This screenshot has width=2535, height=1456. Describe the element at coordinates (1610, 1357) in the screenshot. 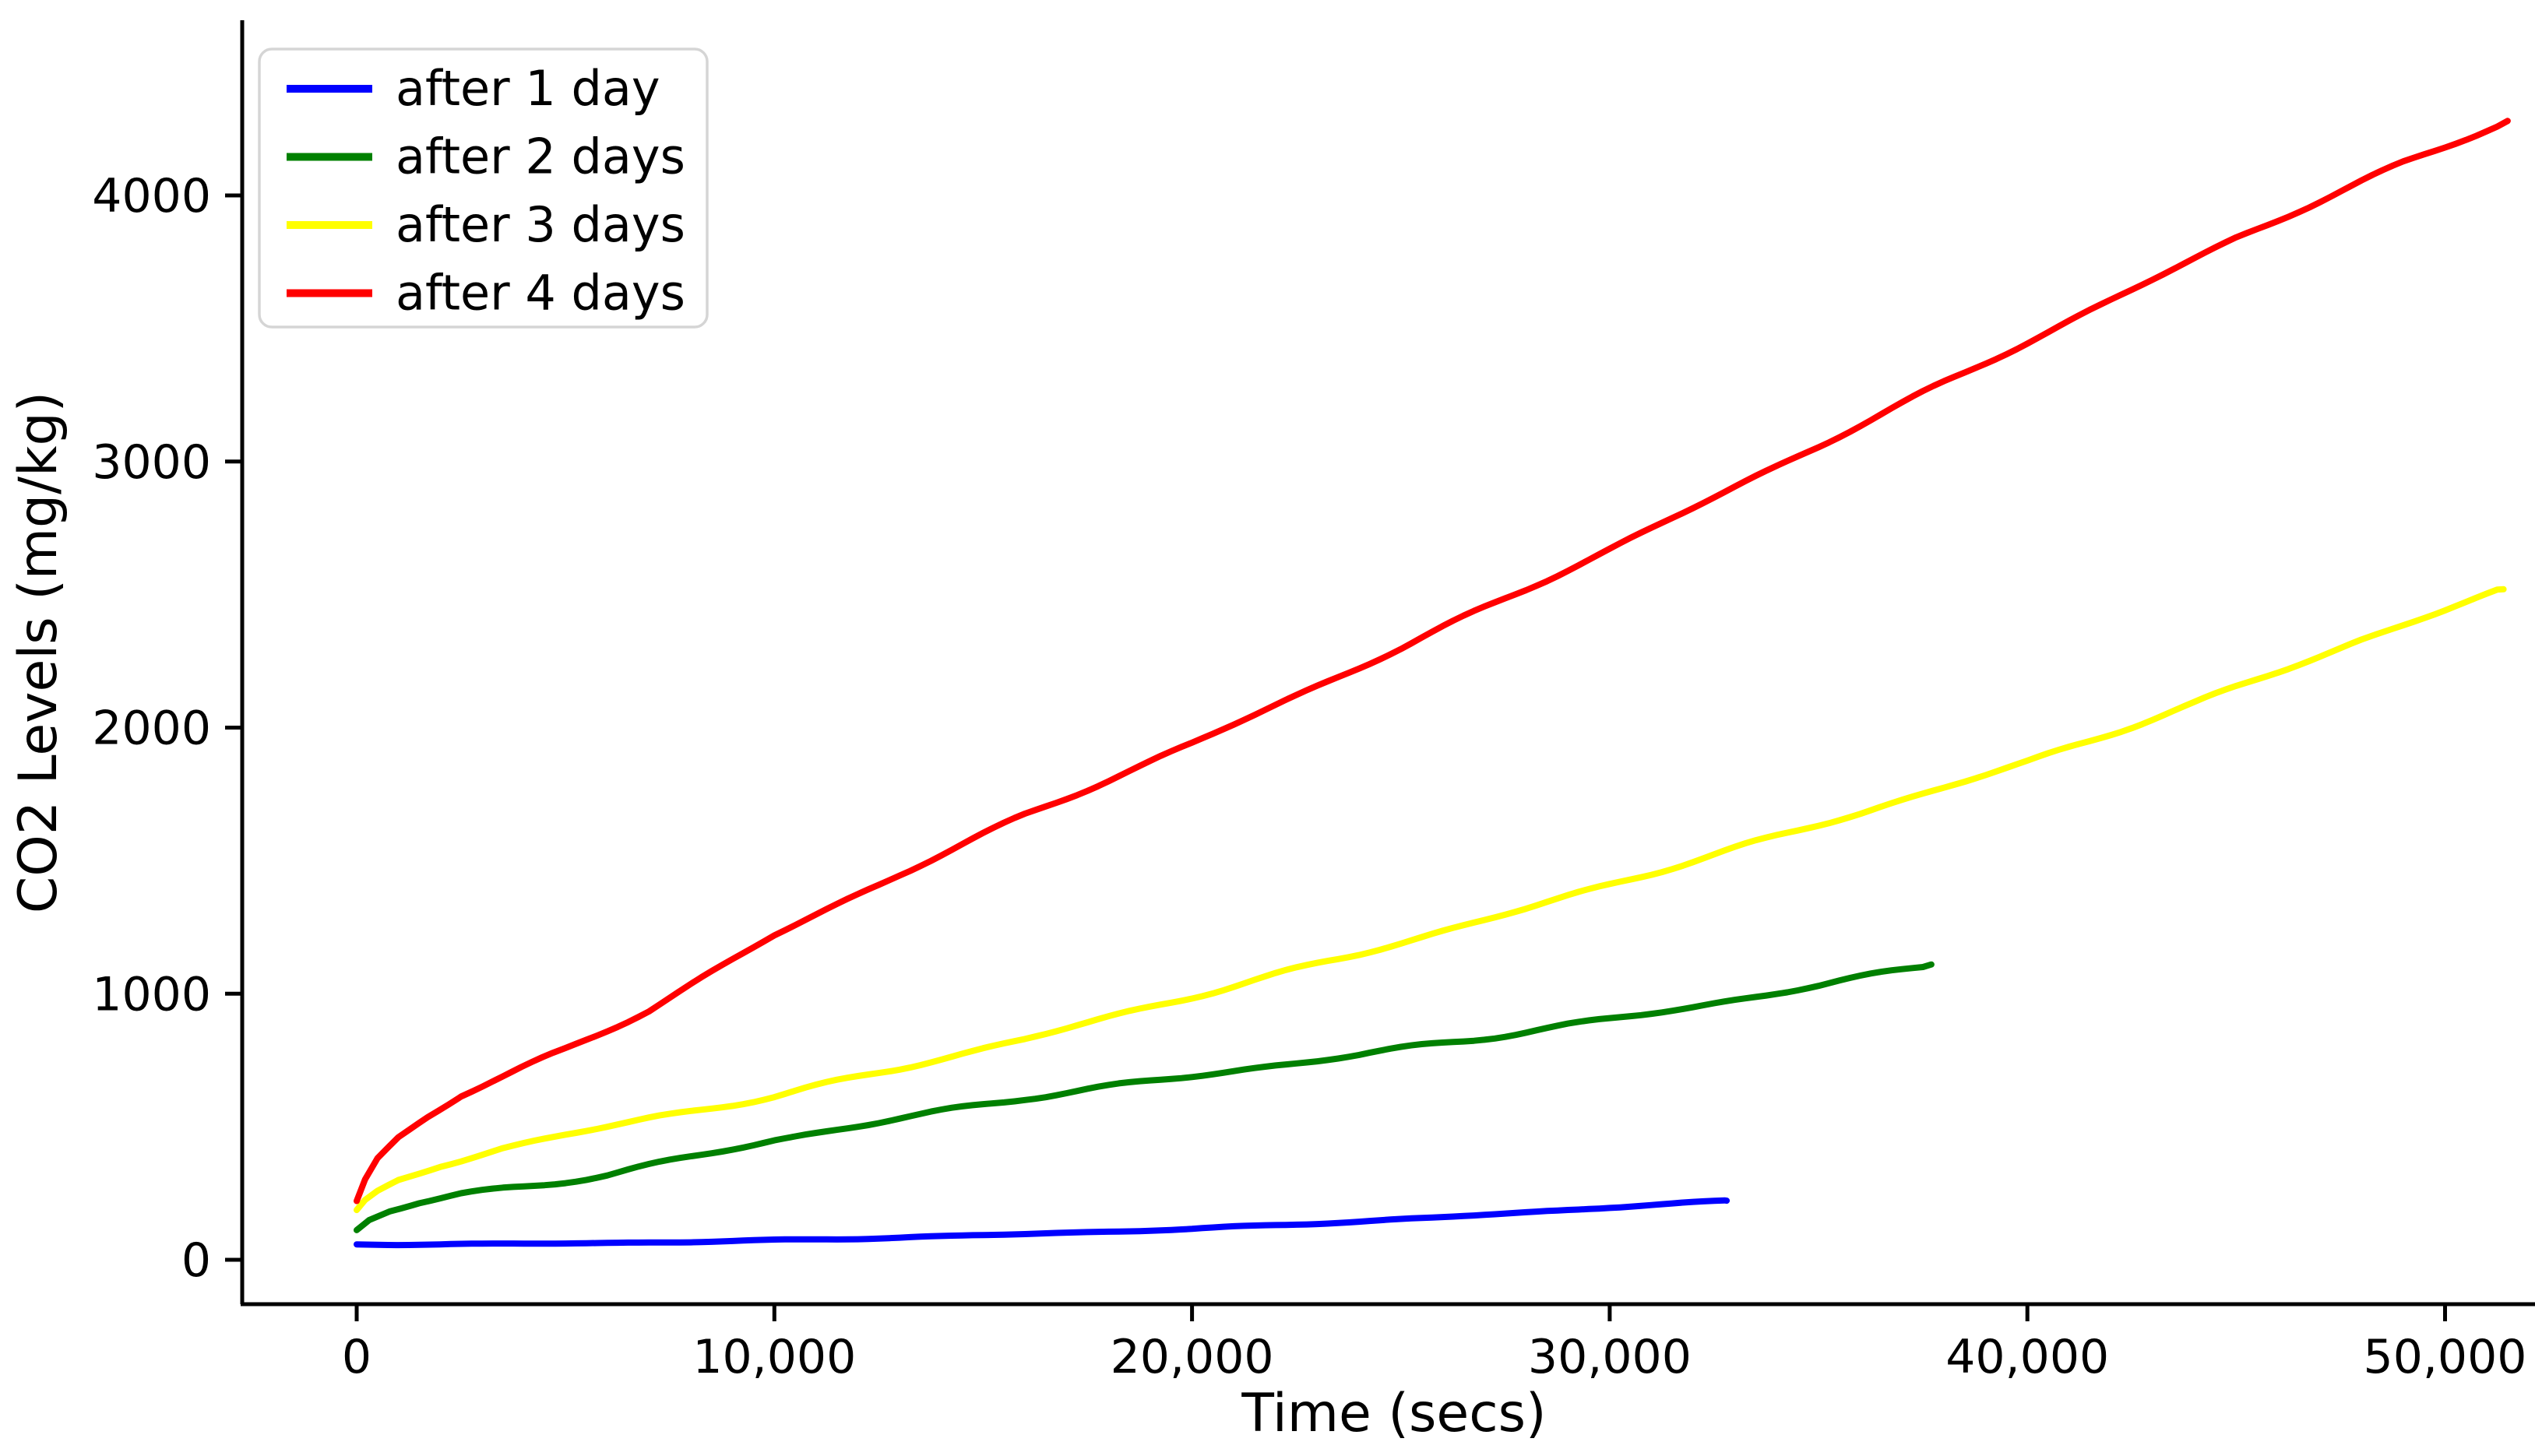

I see `x-tick-label: 30,000` at that location.